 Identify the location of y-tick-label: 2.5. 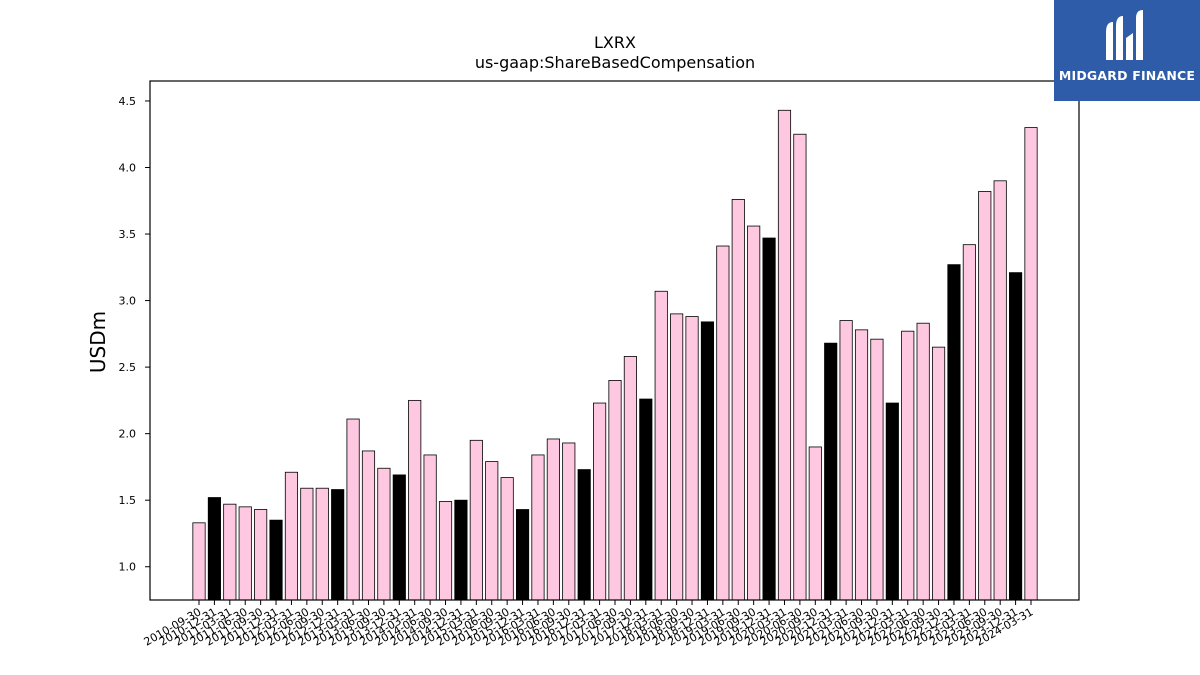
(128, 367).